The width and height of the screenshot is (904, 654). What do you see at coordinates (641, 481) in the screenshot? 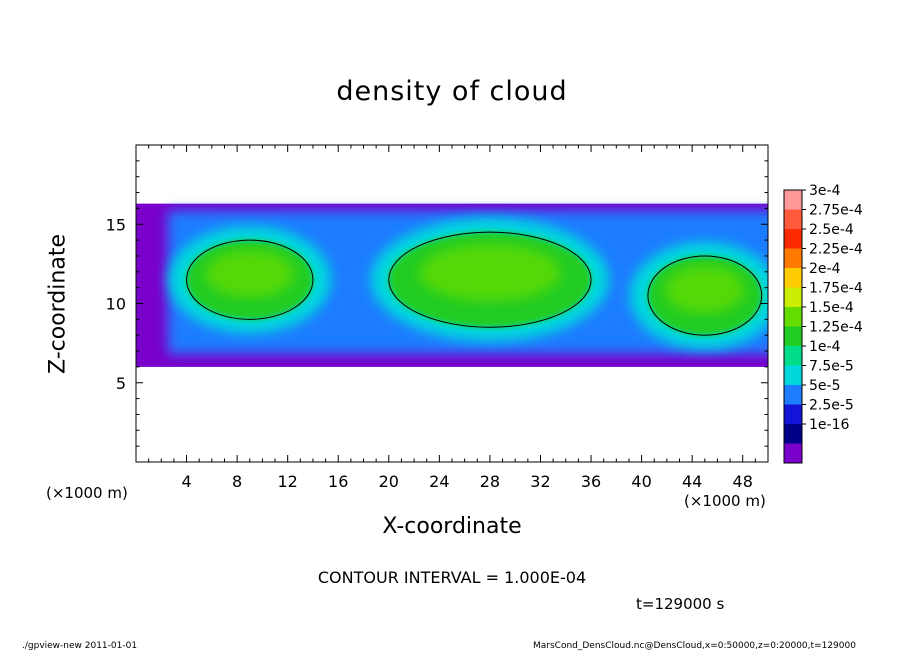
I see `x-tick-label: 40` at bounding box center [641, 481].